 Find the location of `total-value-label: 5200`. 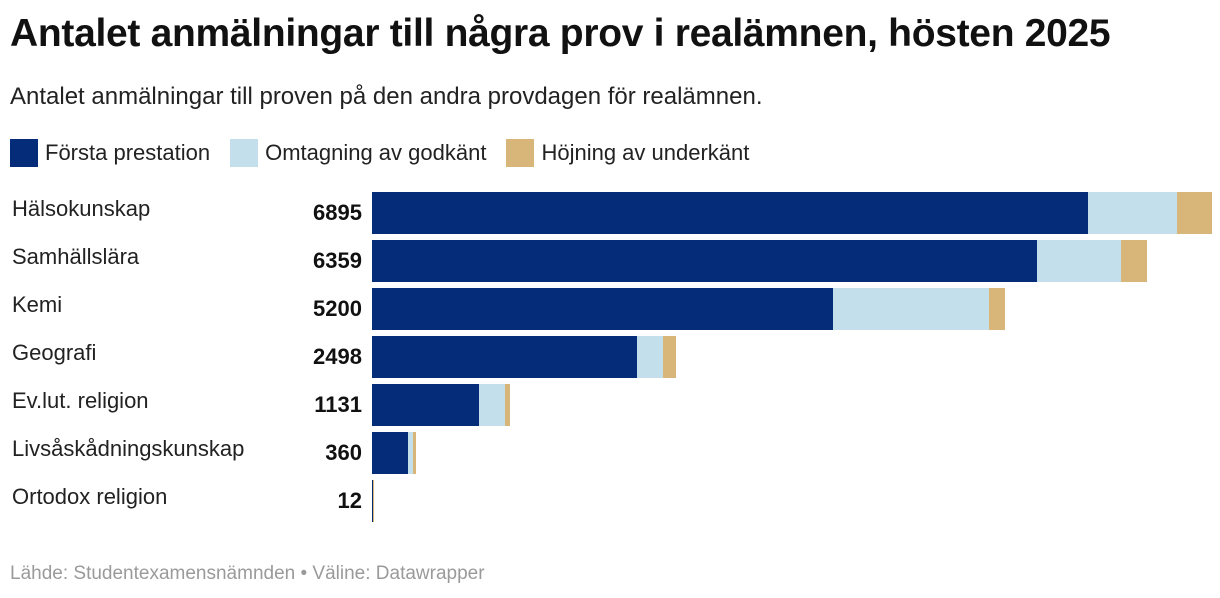

total-value-label: 5200 is located at coordinates (337, 308).